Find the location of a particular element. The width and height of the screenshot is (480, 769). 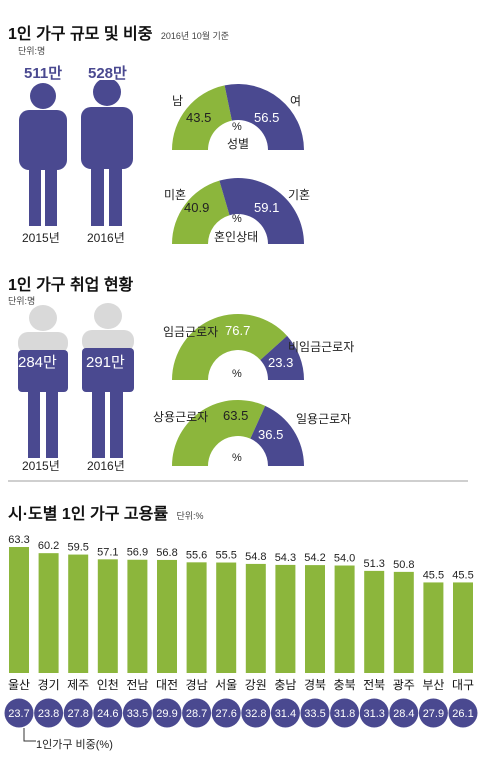

marital-married-arc is located at coordinates (261, 211).